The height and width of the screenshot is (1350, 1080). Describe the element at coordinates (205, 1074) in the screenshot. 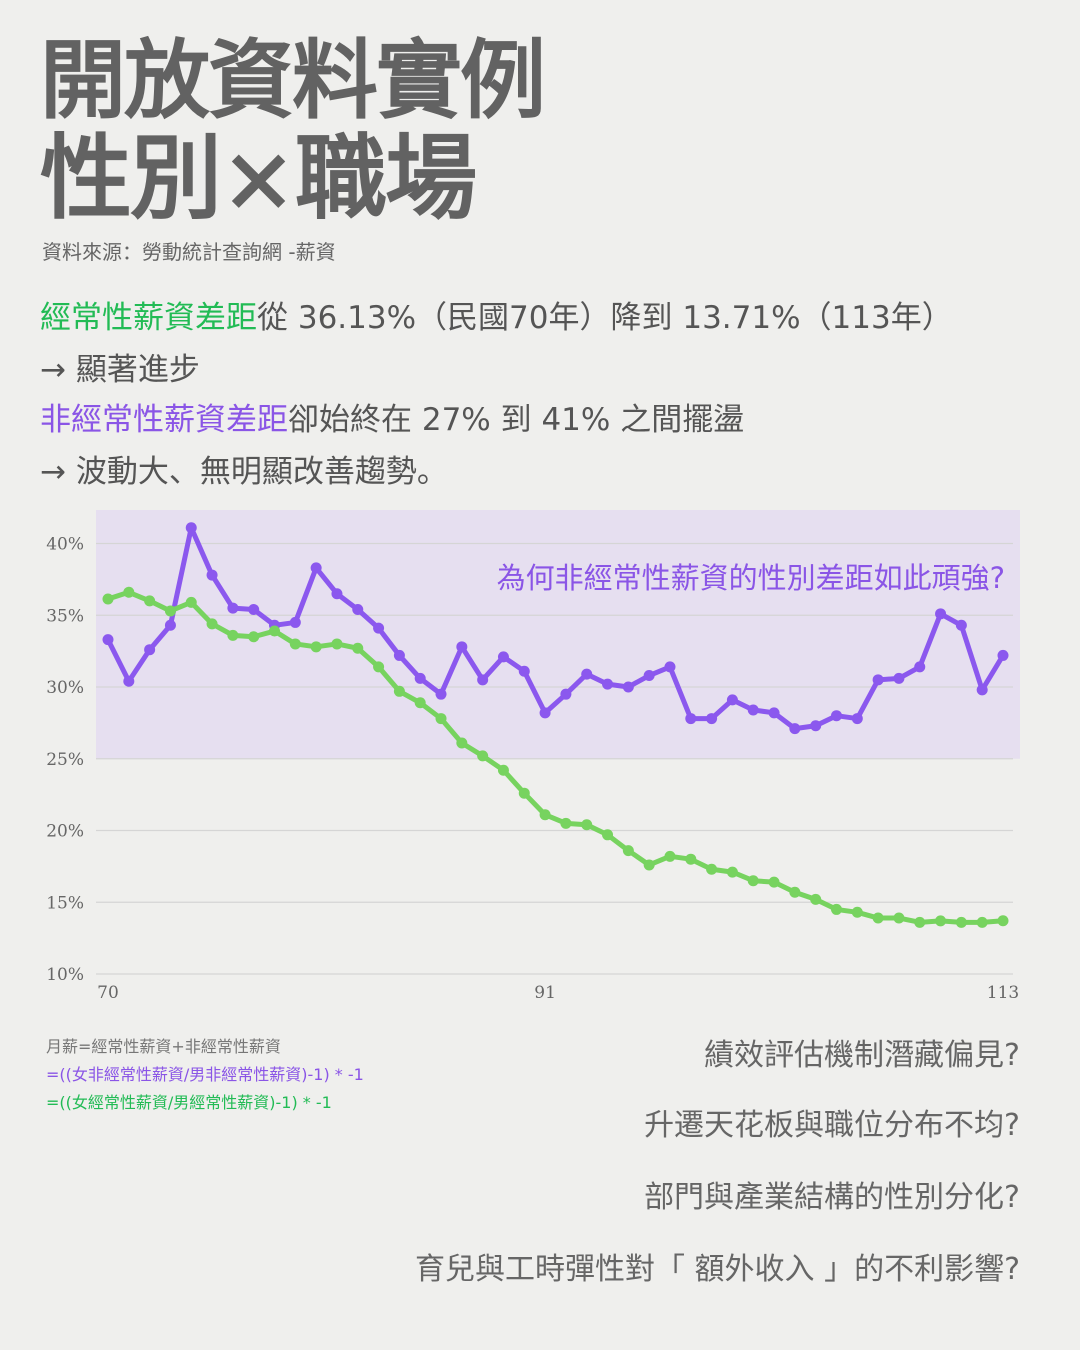

I see `formula-irregular: =((女非經常性薪資/男非經常性薪資)-1) * -1` at that location.